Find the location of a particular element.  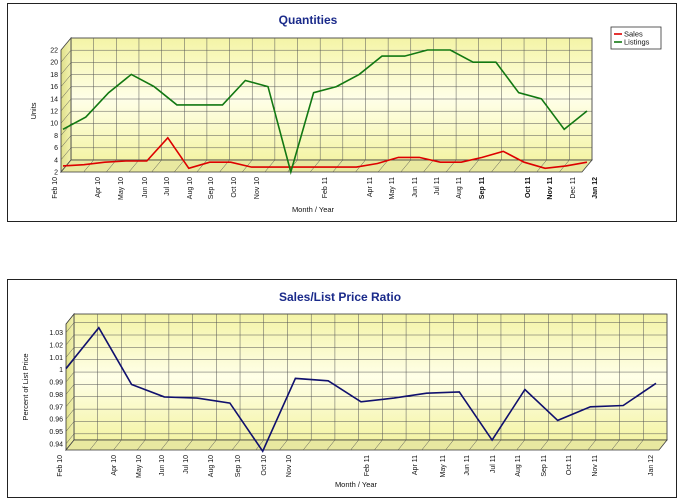

x-tick-label: May 11 is located at coordinates (443, 466).